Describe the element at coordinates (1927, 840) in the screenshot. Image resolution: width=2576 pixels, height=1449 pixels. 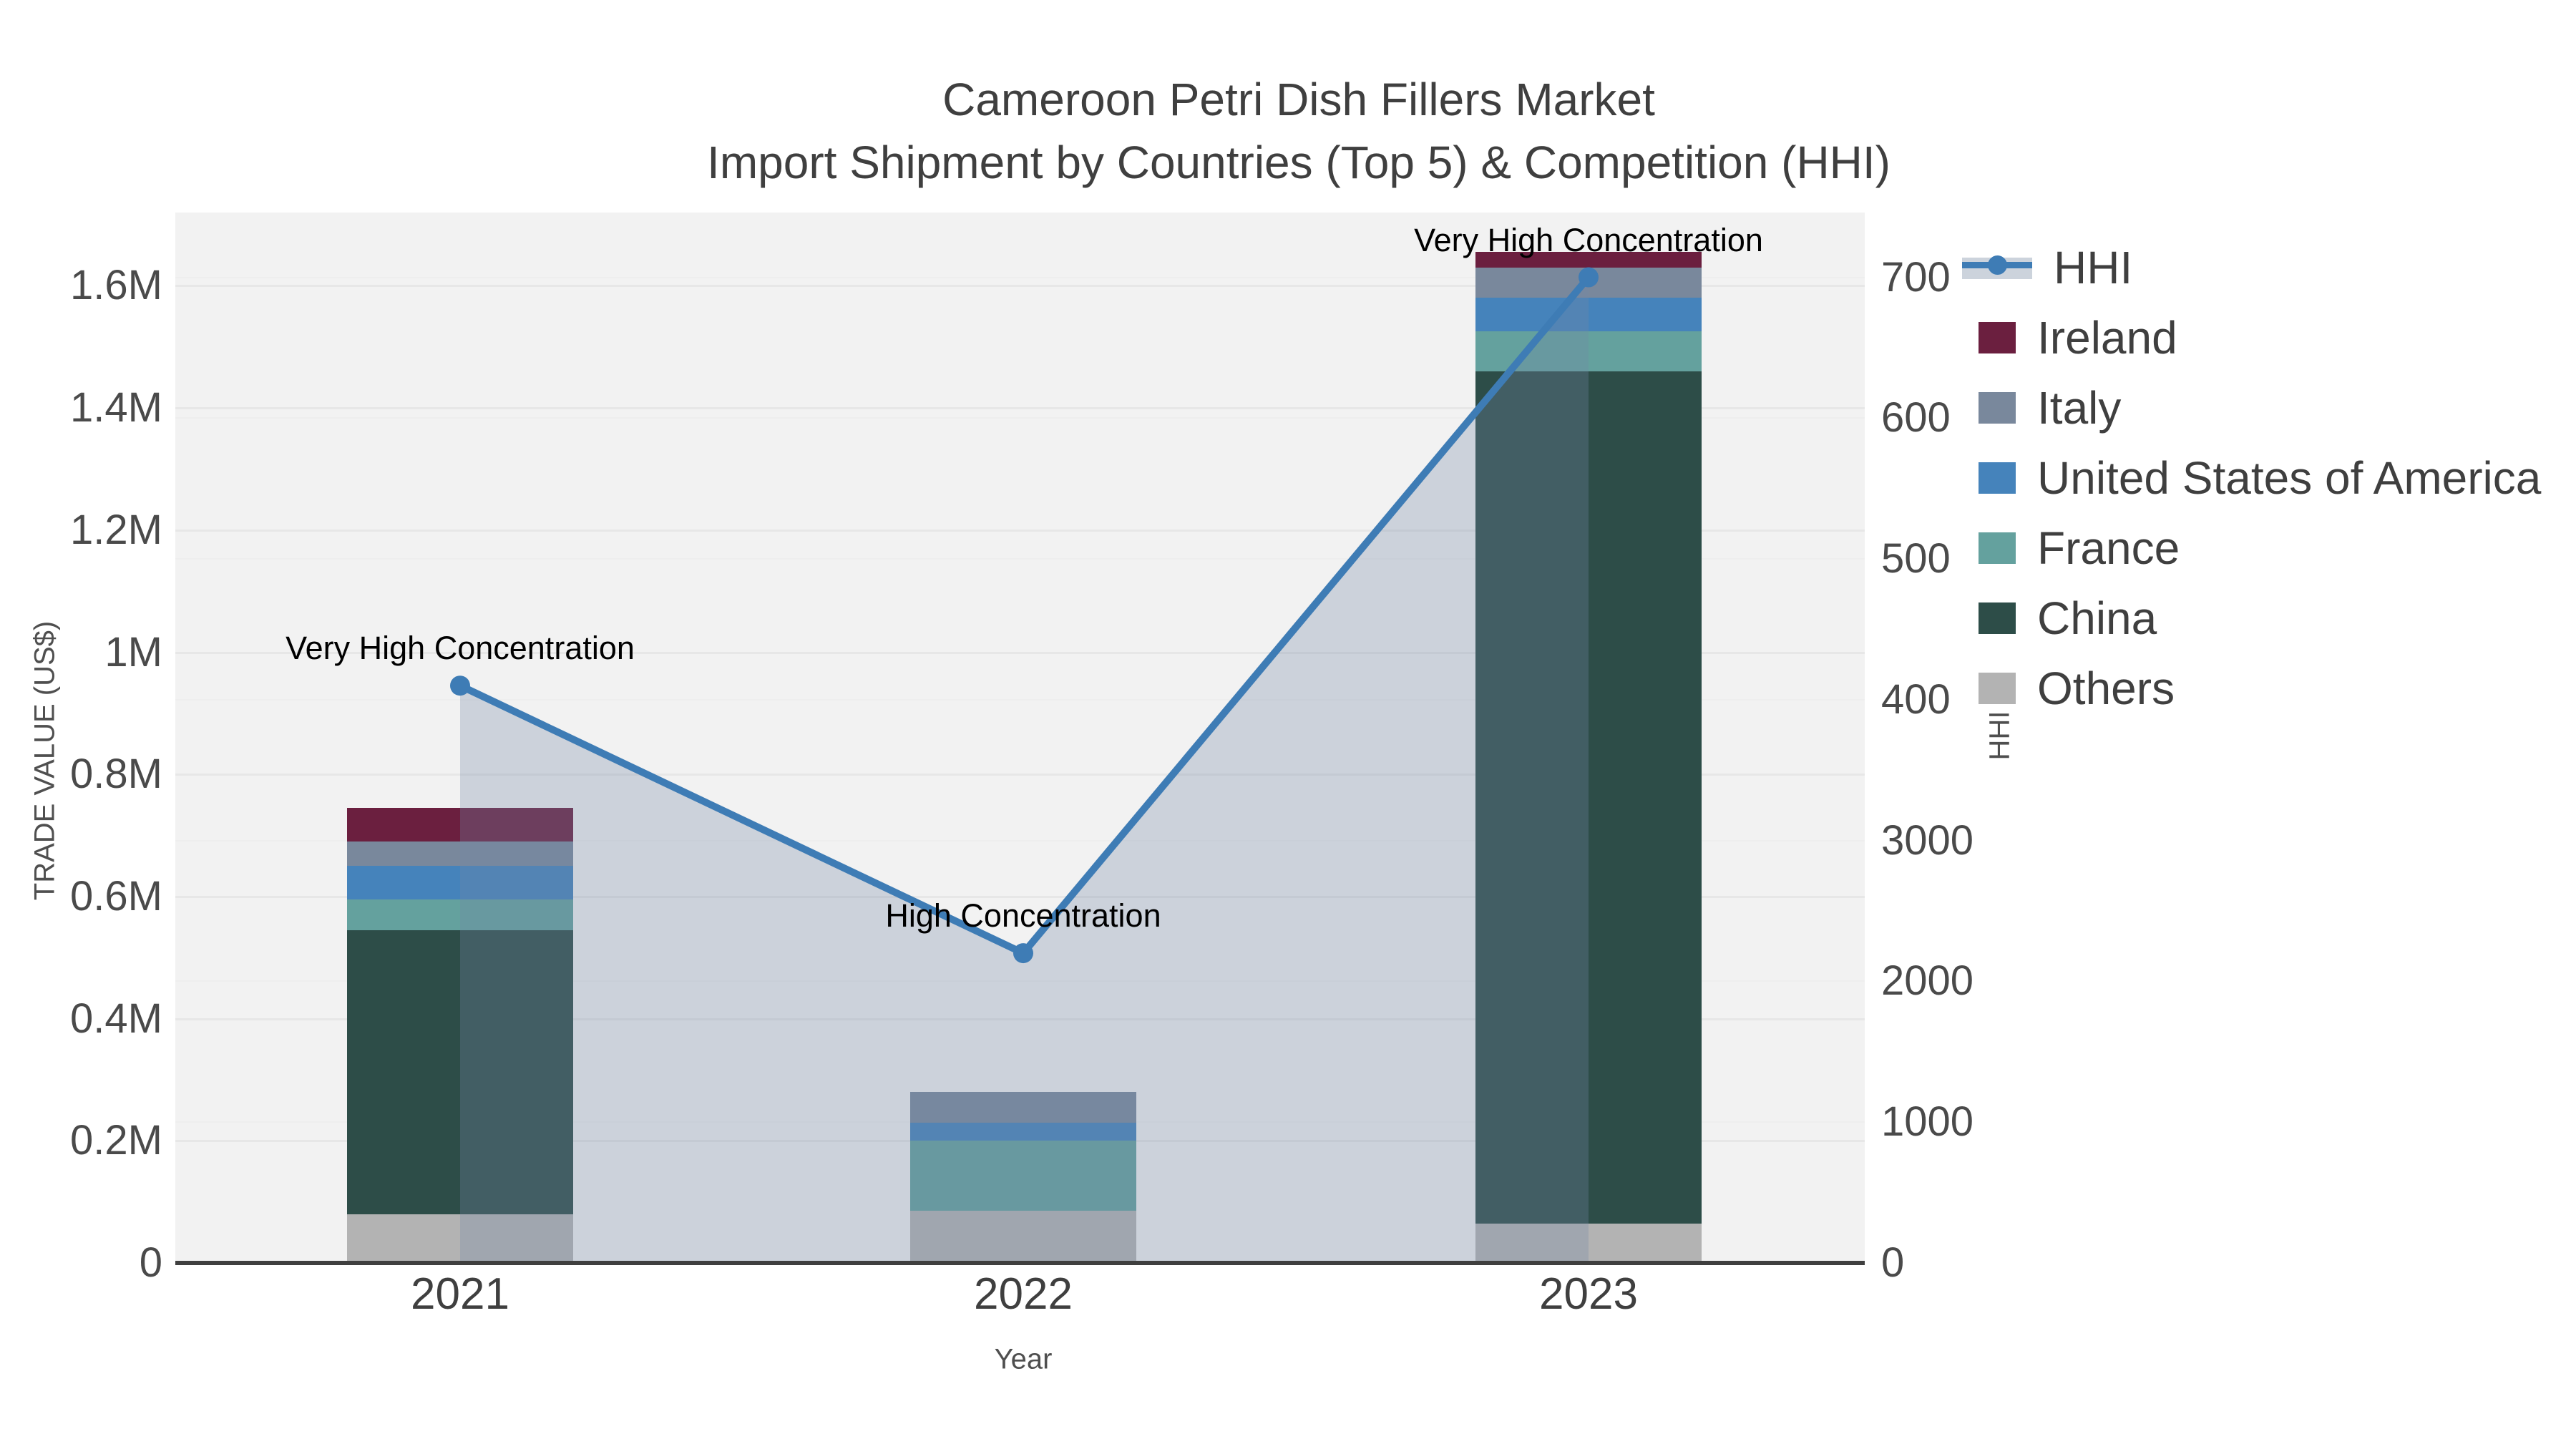
I see `right-tick-3000: 3000` at that location.